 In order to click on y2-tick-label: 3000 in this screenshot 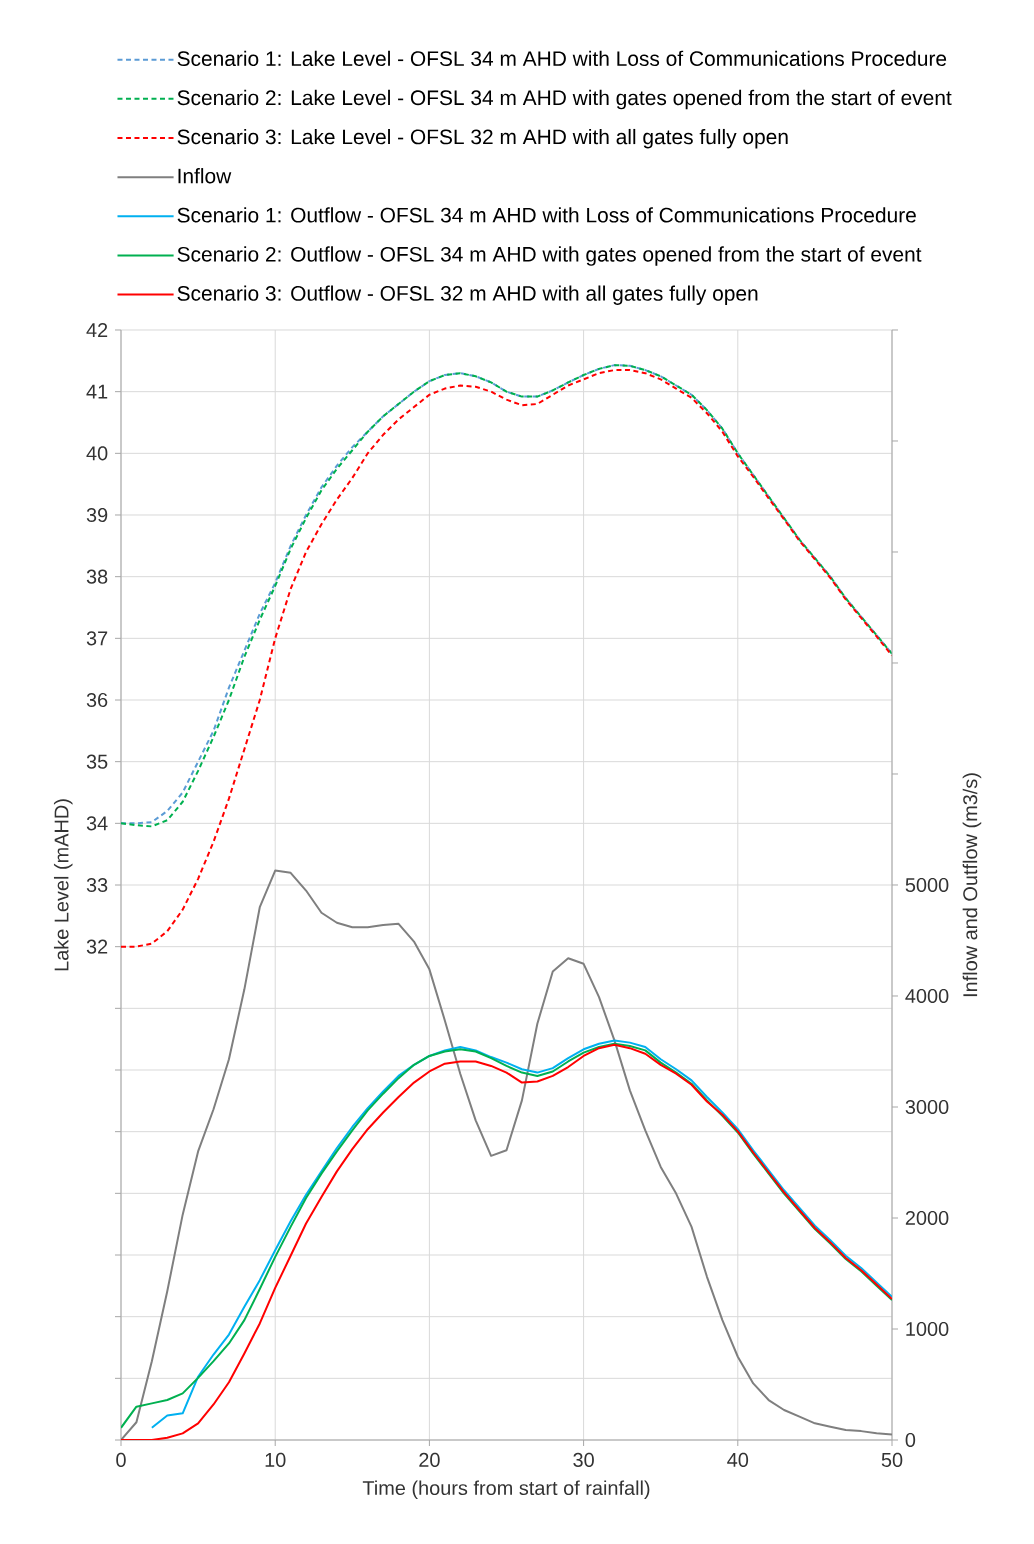, I will do `click(927, 1107)`.